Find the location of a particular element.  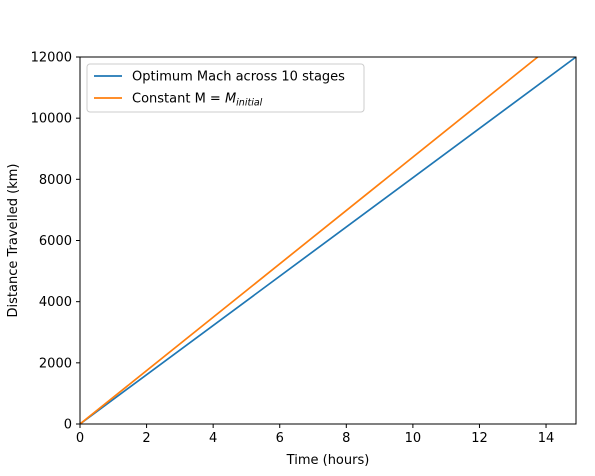

y-tick-label: 4000 is located at coordinates (55, 302).